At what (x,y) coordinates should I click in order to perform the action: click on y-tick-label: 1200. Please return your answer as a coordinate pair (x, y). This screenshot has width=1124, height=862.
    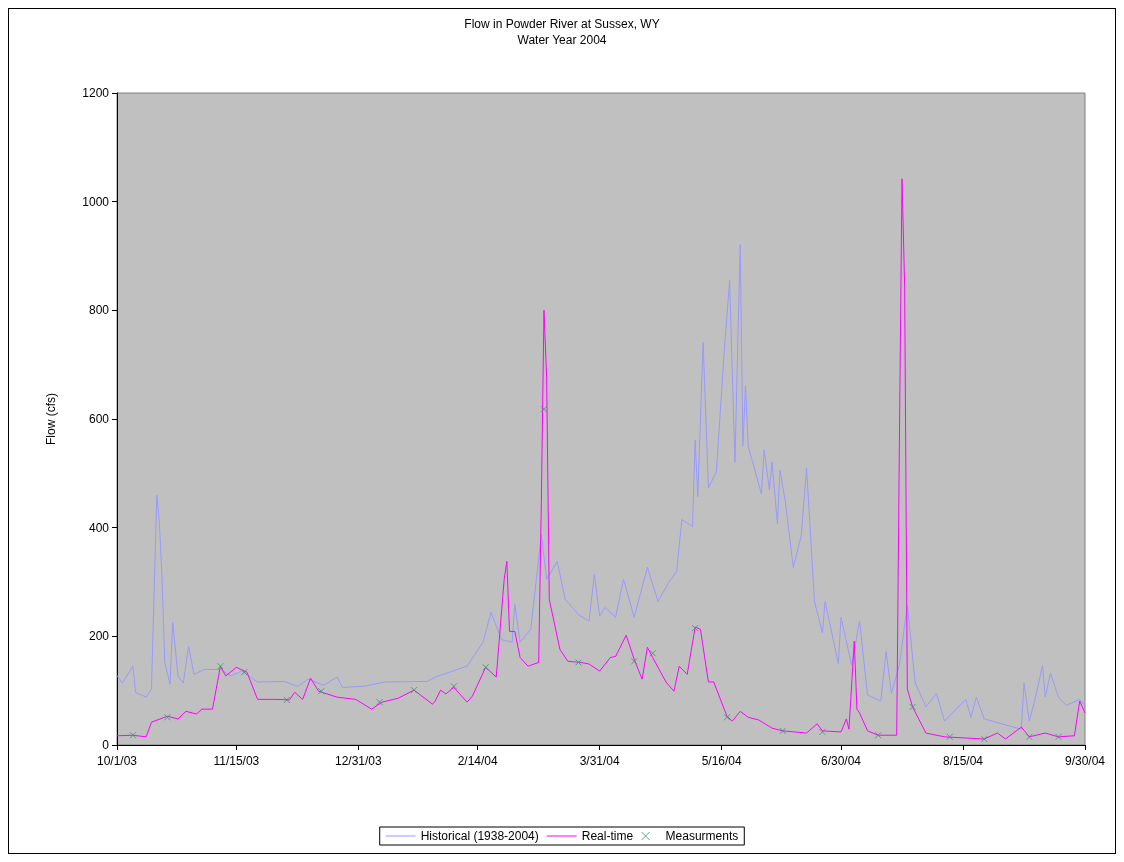
    Looking at the image, I should click on (96, 93).